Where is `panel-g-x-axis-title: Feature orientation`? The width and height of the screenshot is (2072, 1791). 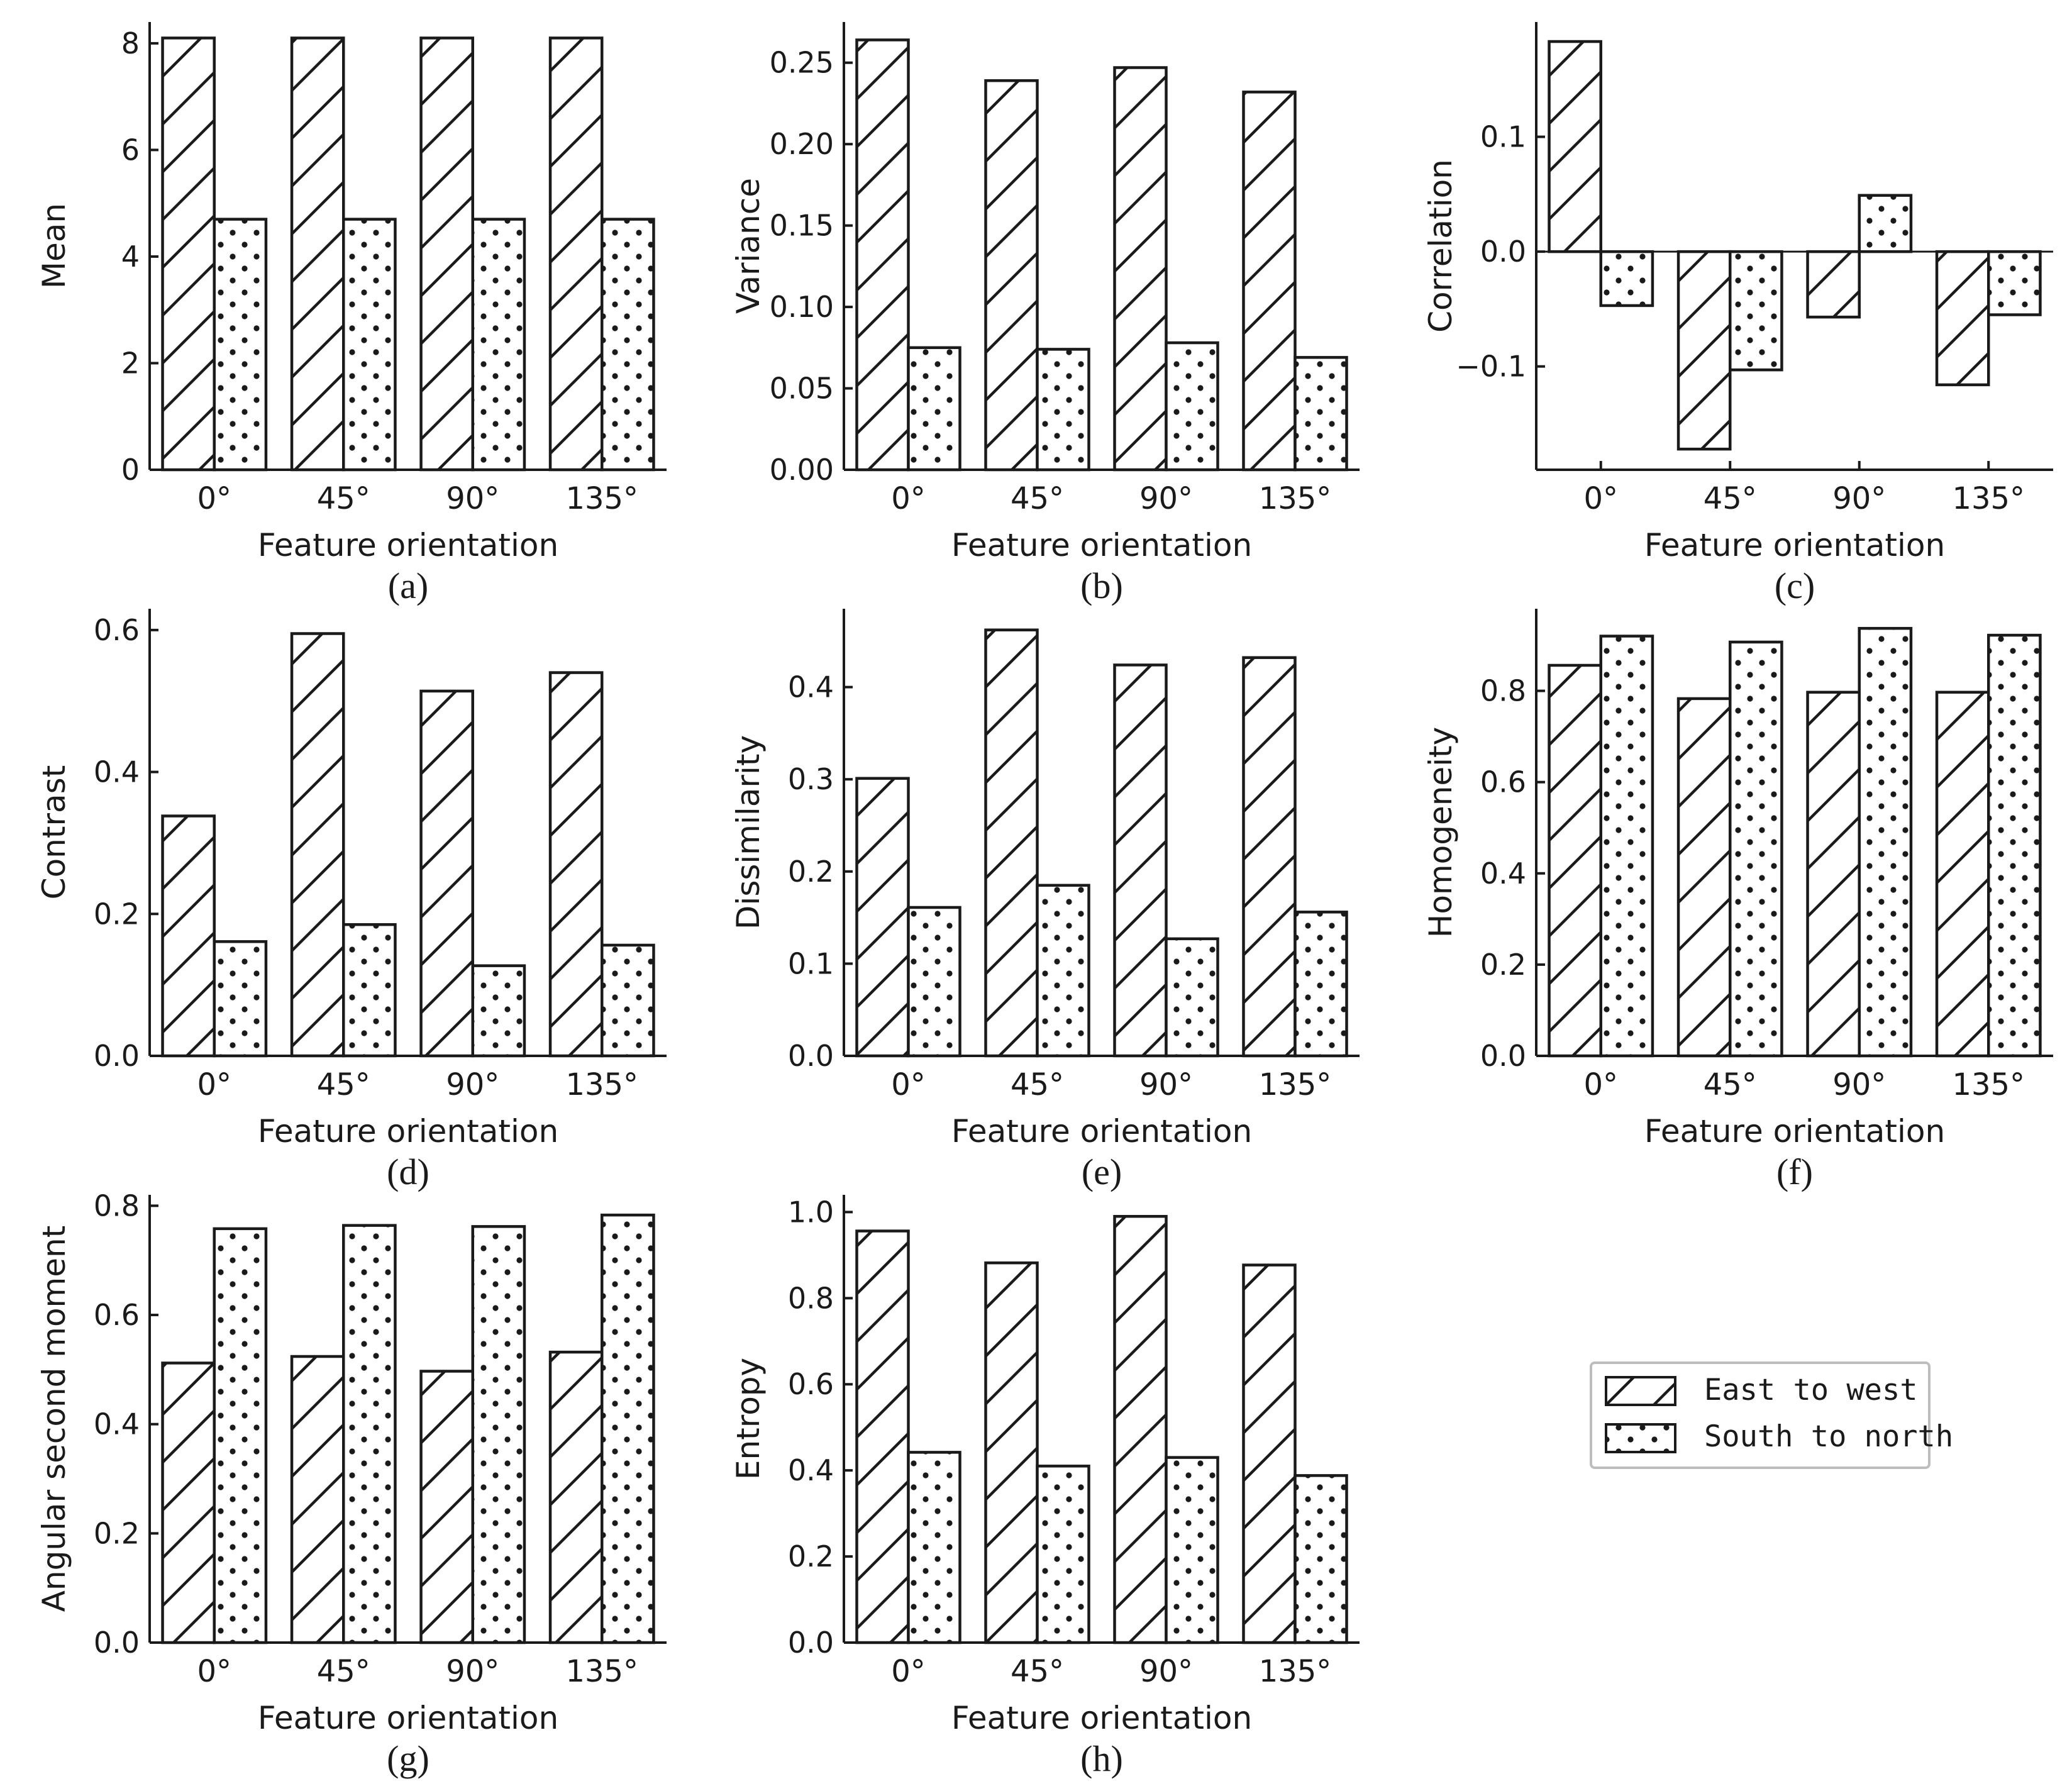 panel-g-x-axis-title: Feature orientation is located at coordinates (408, 1718).